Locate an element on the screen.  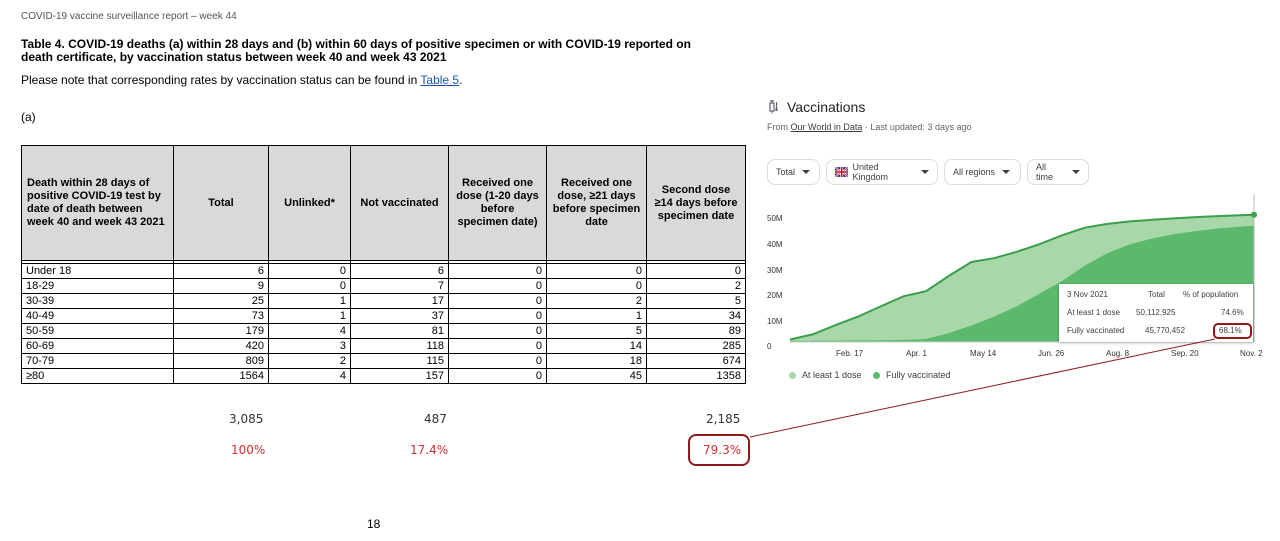
filter-total-label: Total is located at coordinates (786, 172).